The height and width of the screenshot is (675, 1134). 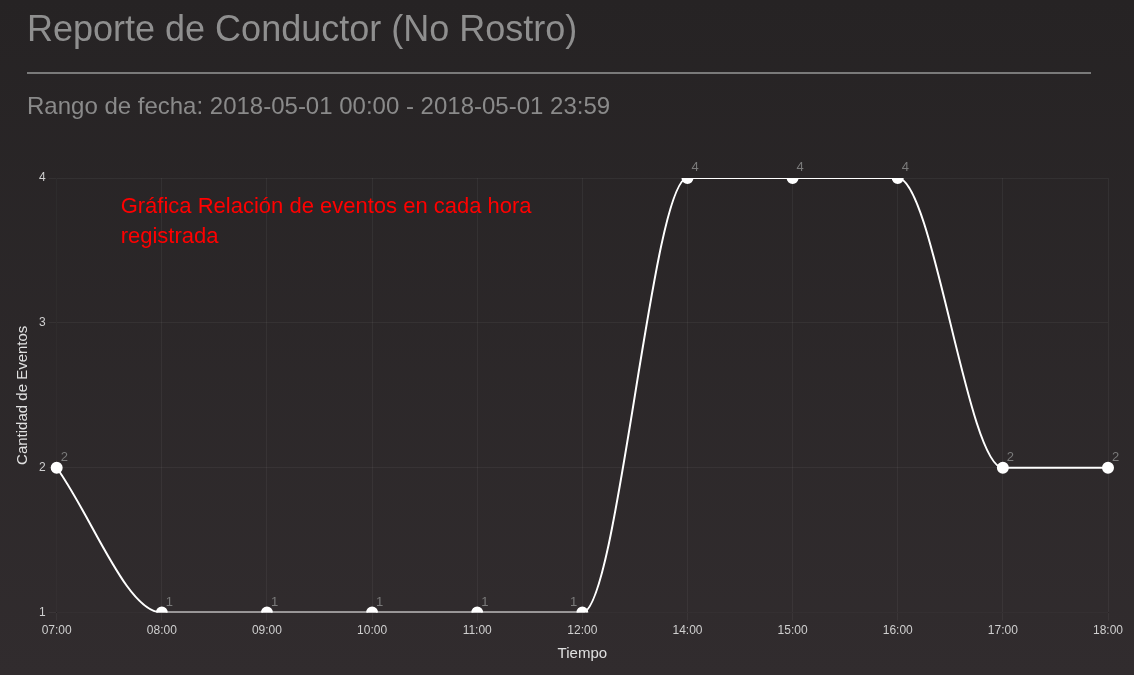 What do you see at coordinates (42, 467) in the screenshot?
I see `y-tick-label: 2` at bounding box center [42, 467].